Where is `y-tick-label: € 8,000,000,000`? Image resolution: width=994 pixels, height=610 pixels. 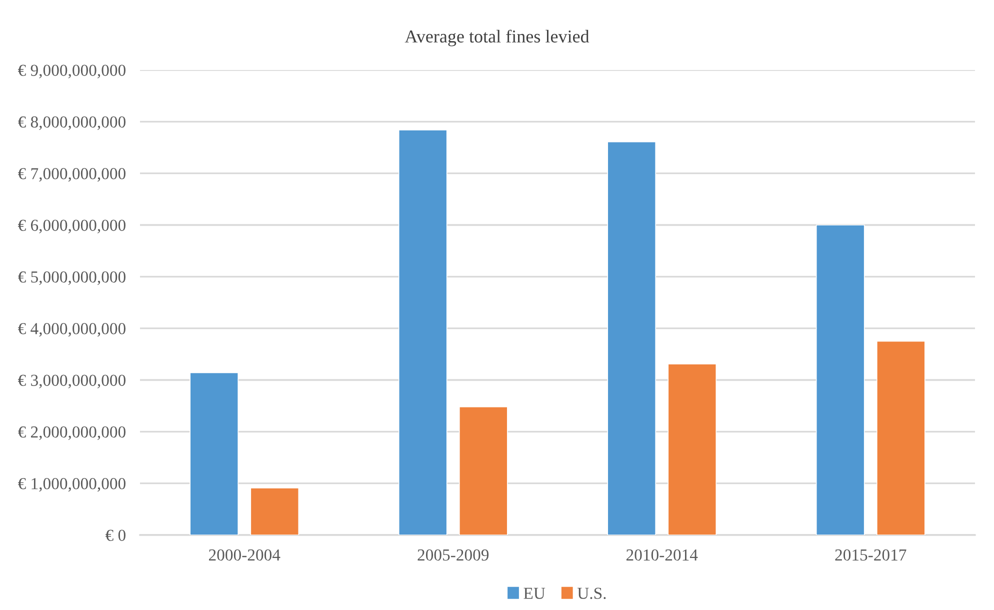
y-tick-label: € 8,000,000,000 is located at coordinates (72, 123).